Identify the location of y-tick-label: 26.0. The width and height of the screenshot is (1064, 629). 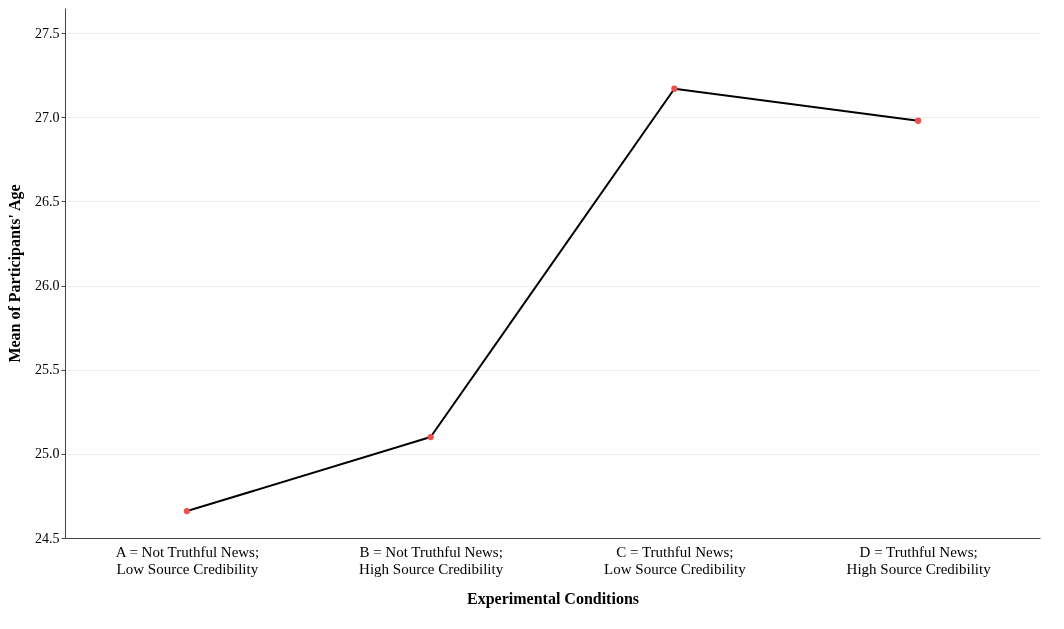
(47, 286).